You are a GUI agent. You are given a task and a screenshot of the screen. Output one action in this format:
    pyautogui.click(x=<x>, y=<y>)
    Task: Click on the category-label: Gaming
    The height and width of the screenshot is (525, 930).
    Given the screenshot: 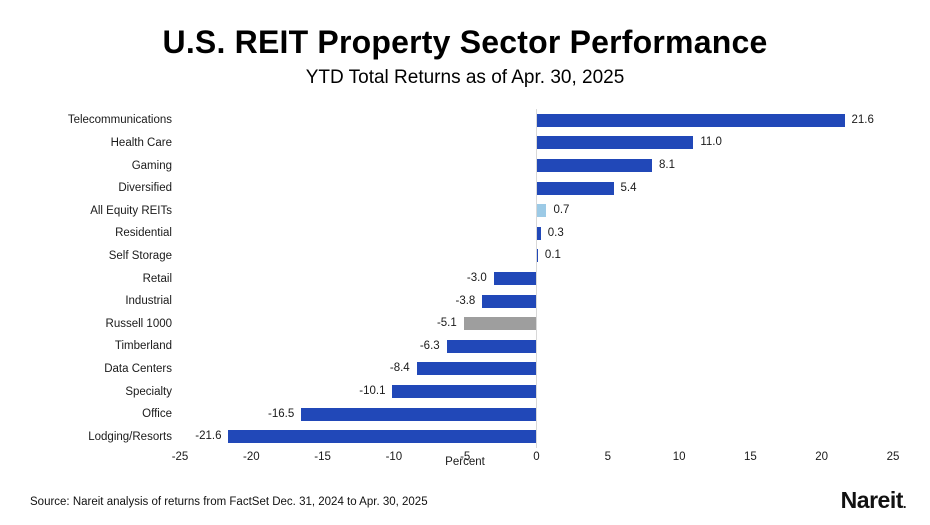 What is the action you would take?
    pyautogui.click(x=151, y=165)
    